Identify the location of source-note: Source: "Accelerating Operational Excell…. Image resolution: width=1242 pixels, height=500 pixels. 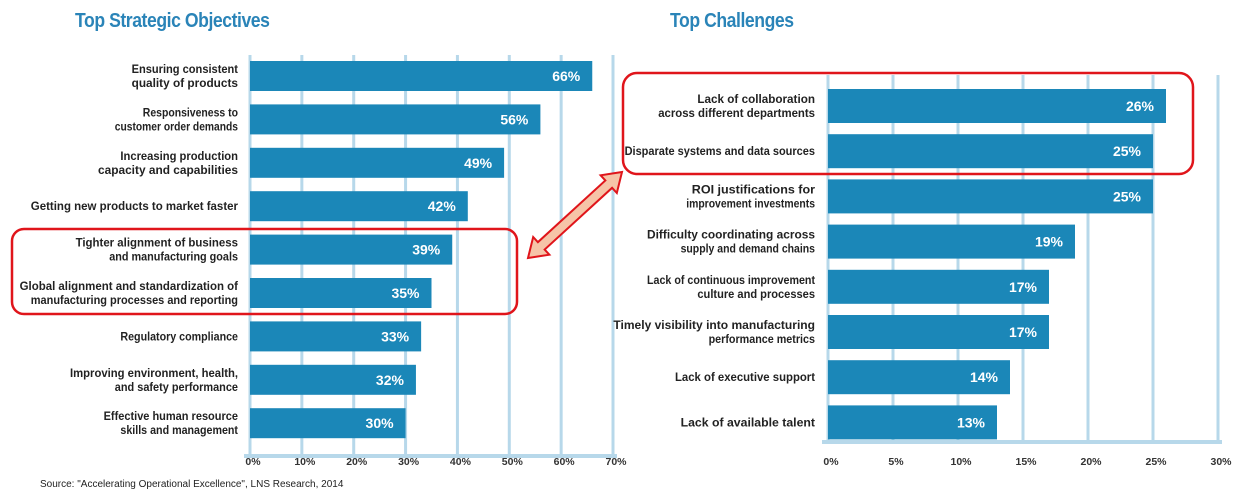
(192, 484).